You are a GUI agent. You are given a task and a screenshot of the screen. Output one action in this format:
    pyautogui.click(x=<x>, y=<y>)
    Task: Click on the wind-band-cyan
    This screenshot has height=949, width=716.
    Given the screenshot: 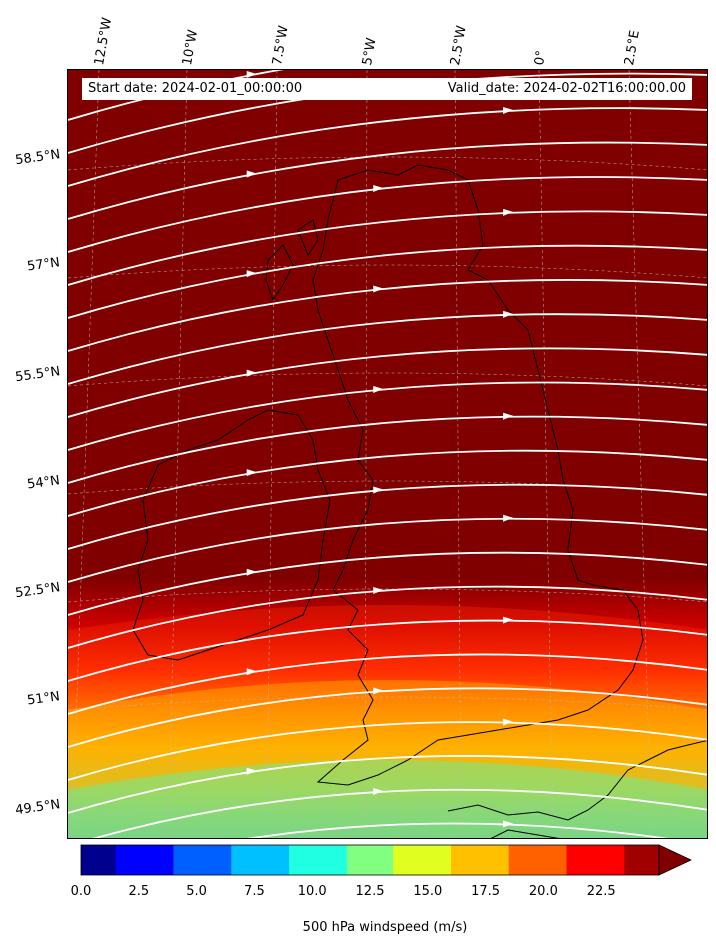 What is the action you would take?
    pyautogui.click(x=387, y=799)
    